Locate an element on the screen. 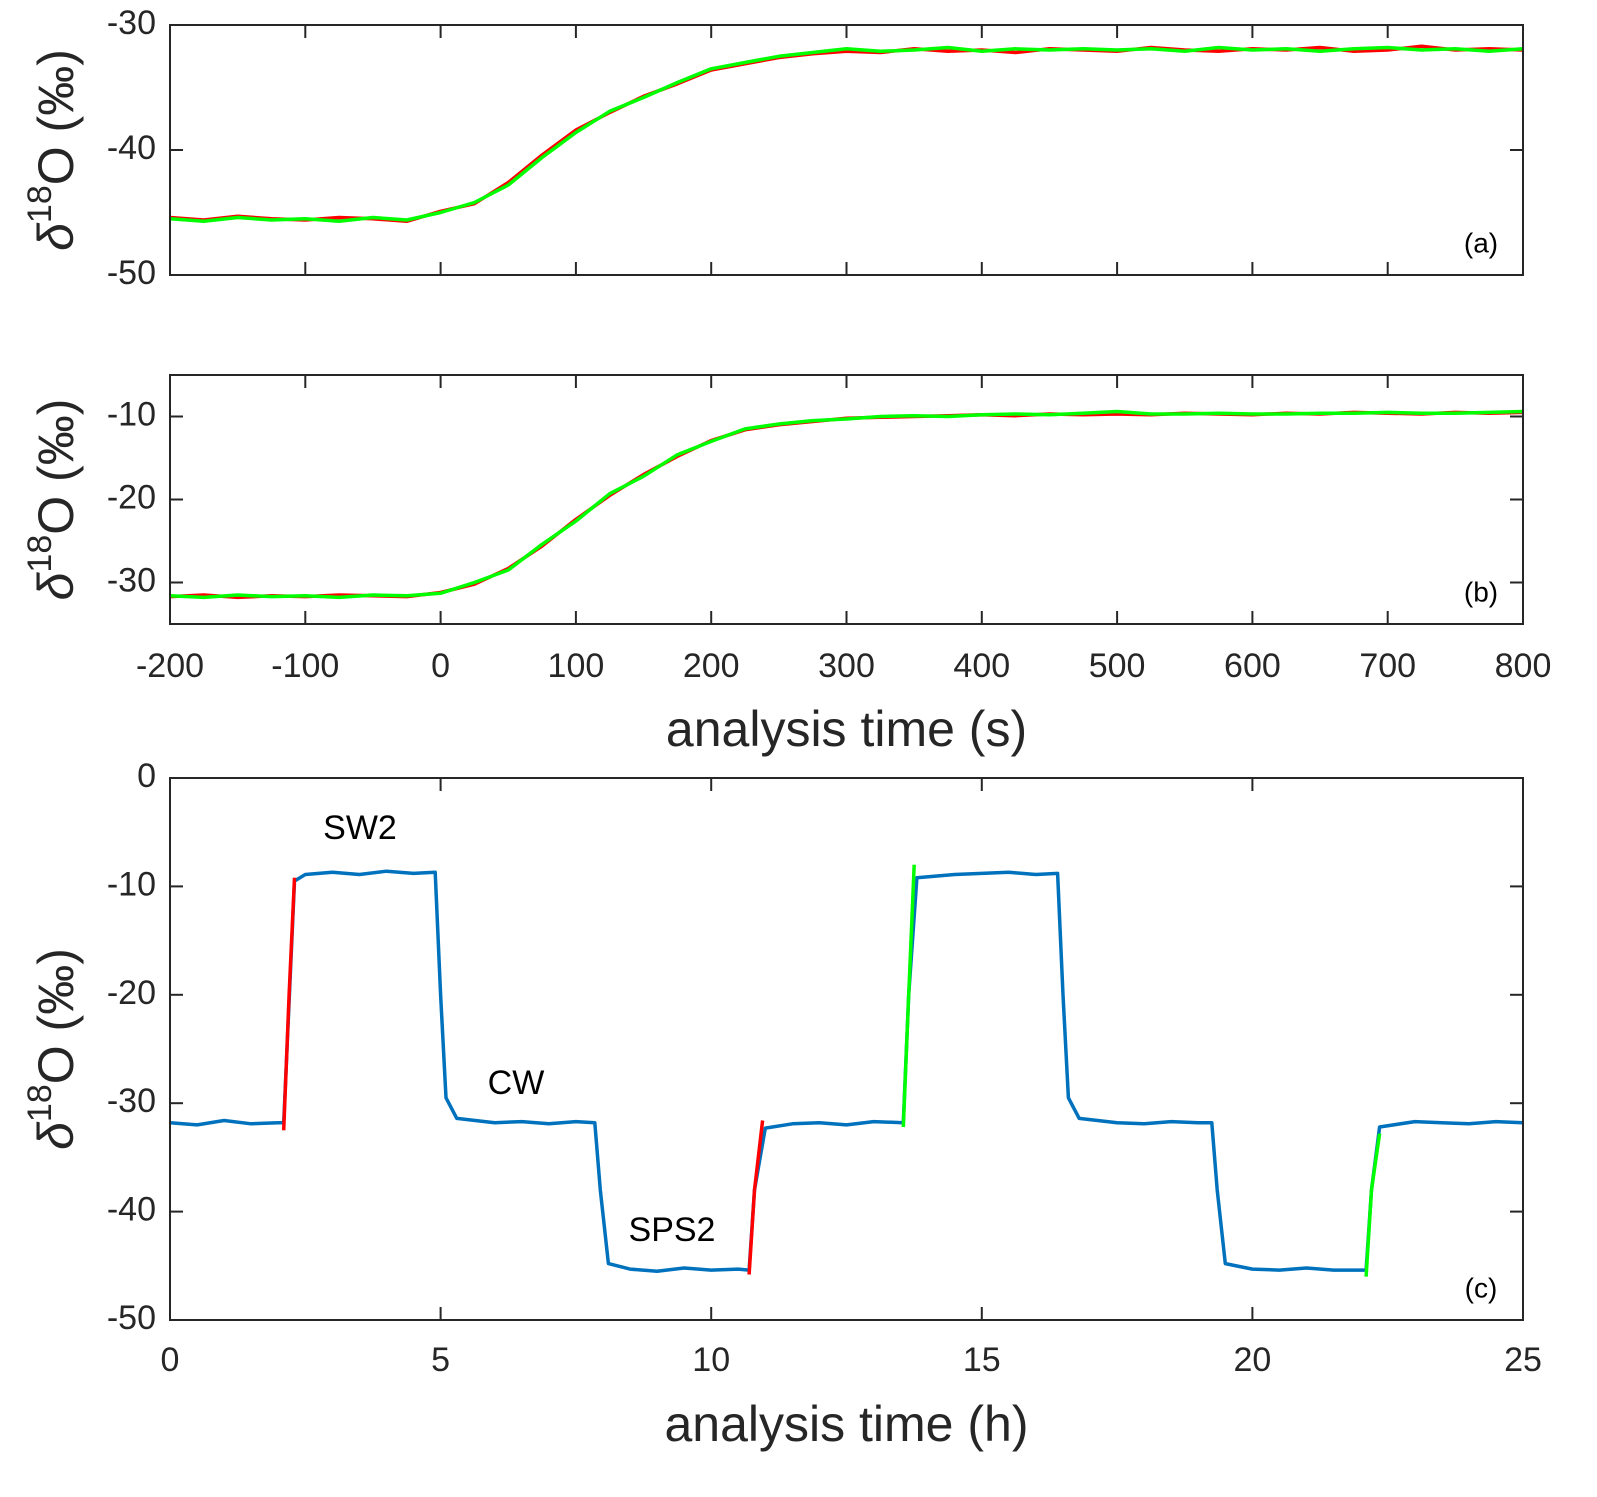 The image size is (1597, 1497). annotation: SPS2 is located at coordinates (672, 1230).